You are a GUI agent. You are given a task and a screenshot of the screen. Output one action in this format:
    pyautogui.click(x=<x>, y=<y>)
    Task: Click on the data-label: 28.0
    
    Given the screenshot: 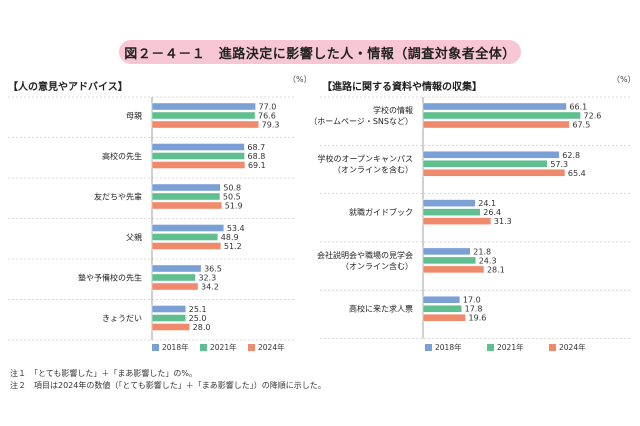 What is the action you would take?
    pyautogui.click(x=202, y=327)
    